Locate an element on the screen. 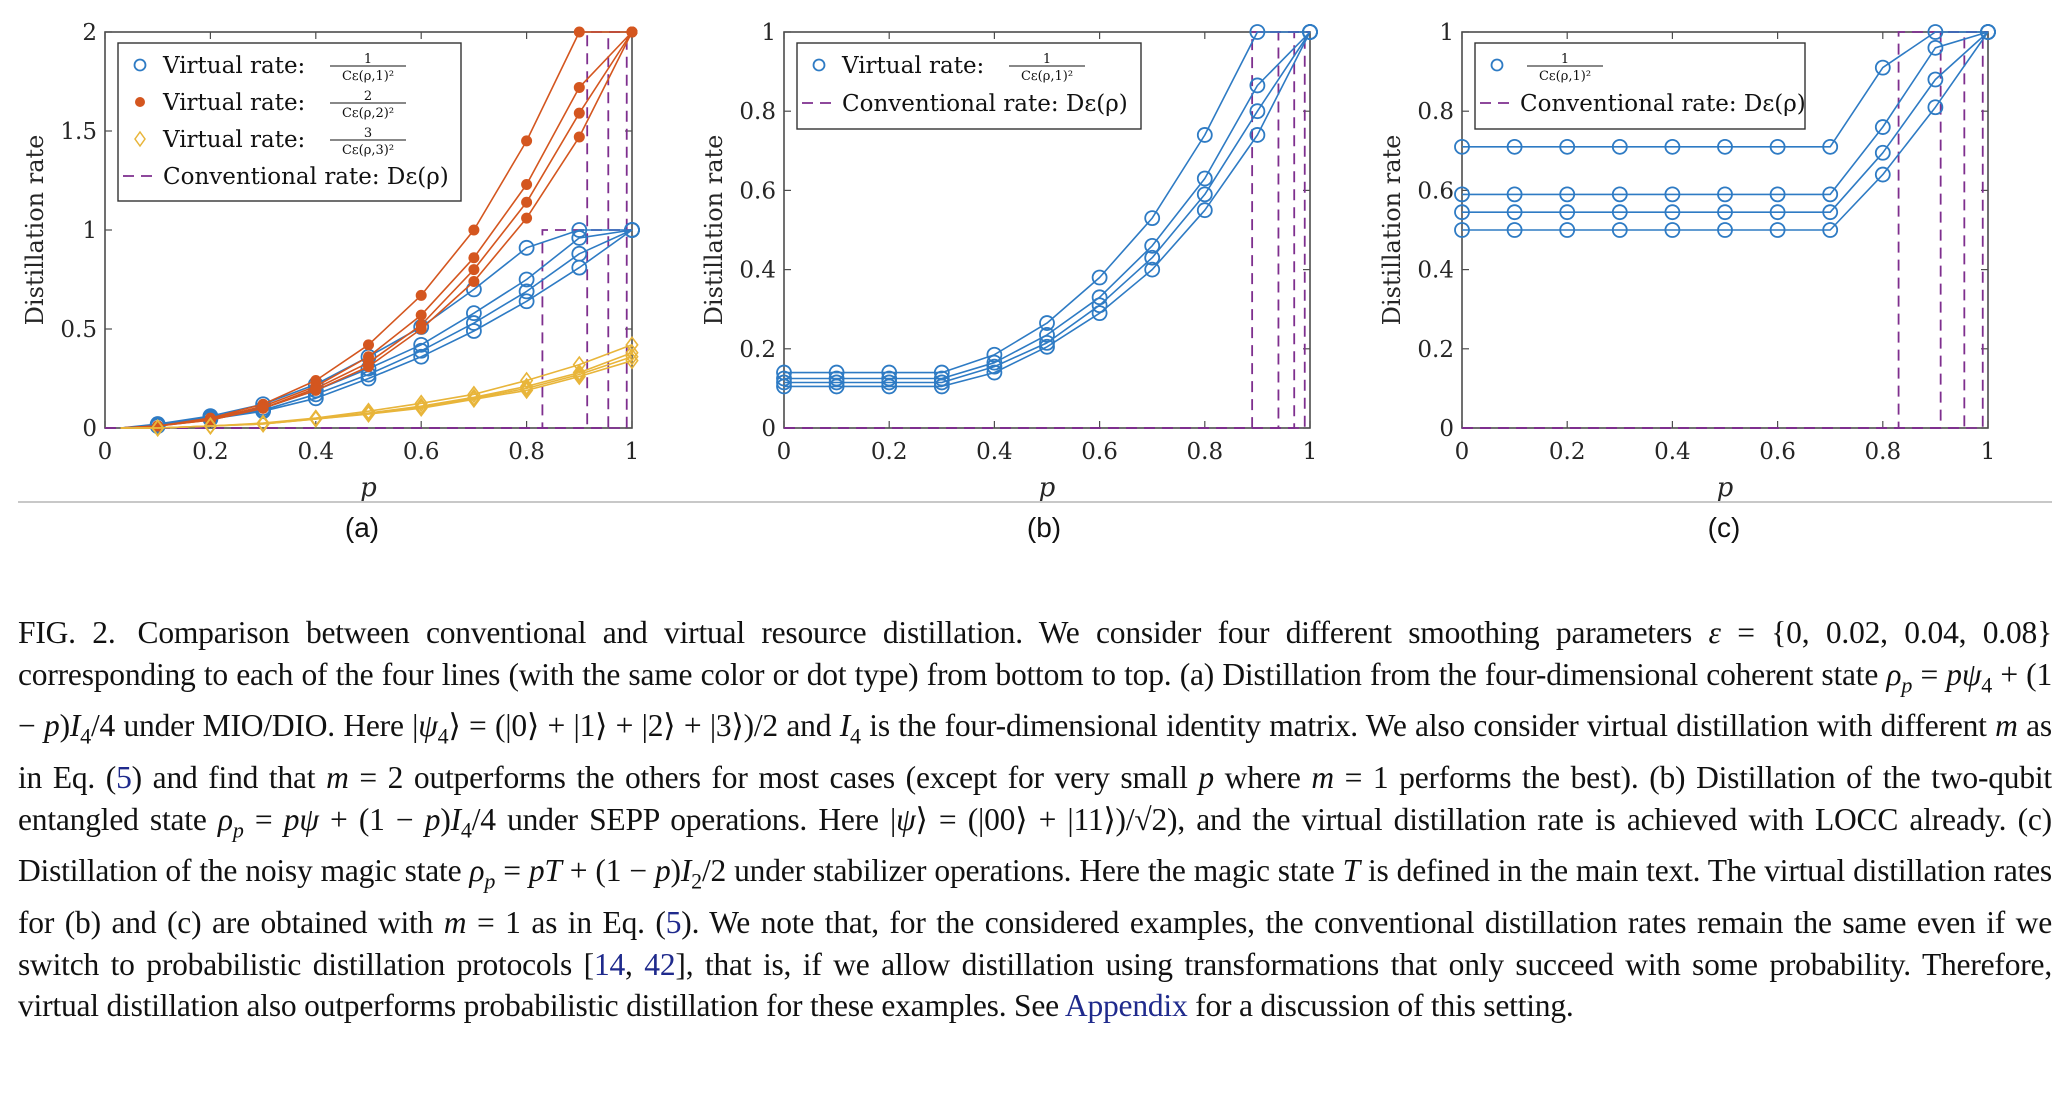 Image resolution: width=2066 pixels, height=1096 pixels. y-tick-label: 0.8 is located at coordinates (1435, 112).